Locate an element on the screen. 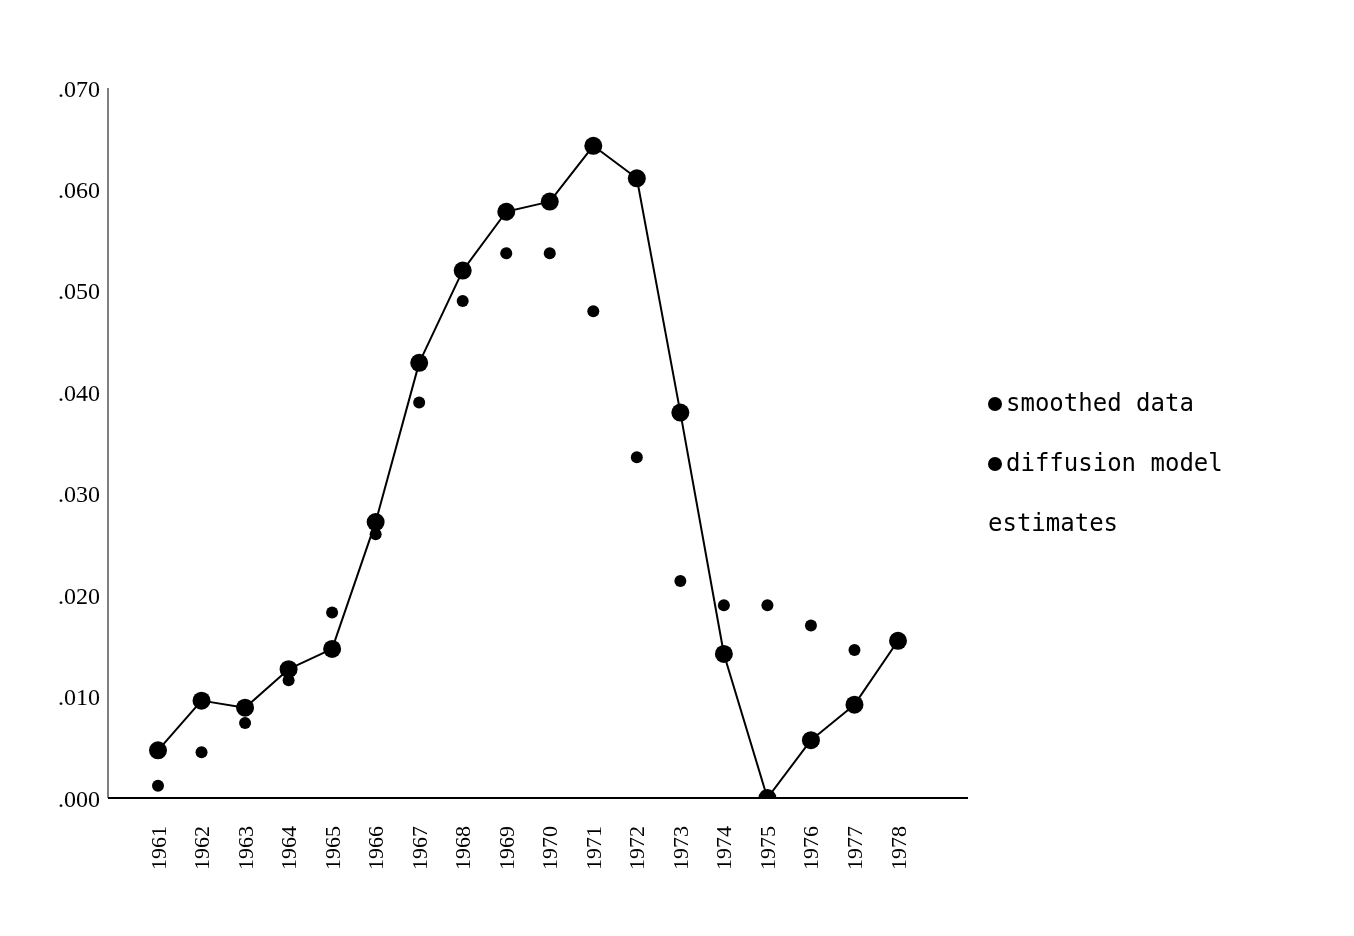 The height and width of the screenshot is (936, 1354). x-tick-label: 1976 is located at coordinates (811, 848).